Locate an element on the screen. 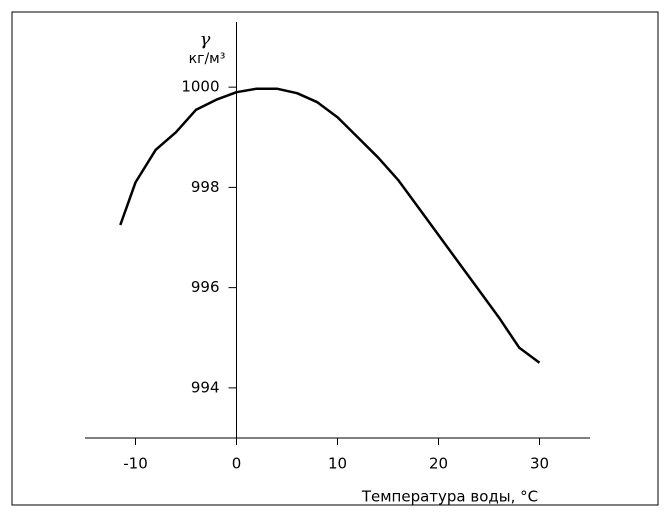  x-tick-label: 0 is located at coordinates (237, 464).